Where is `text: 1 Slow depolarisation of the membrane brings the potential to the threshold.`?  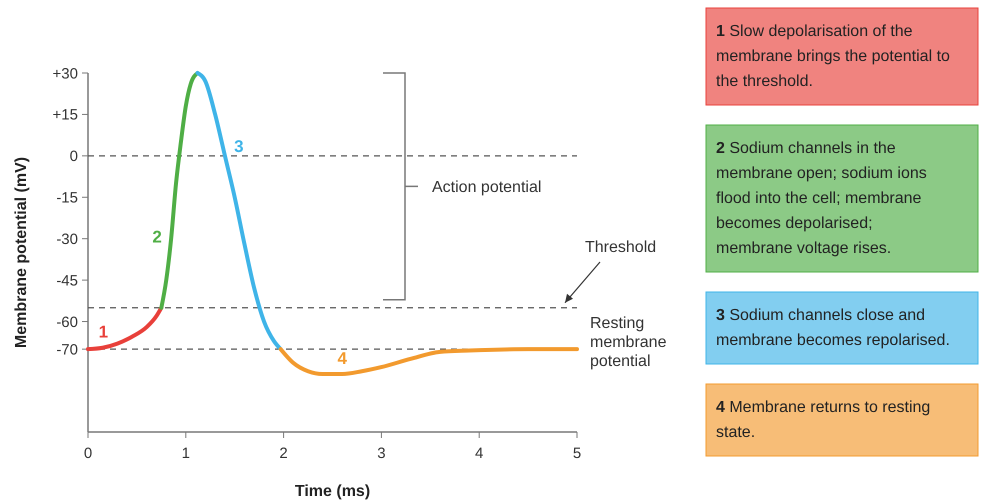 text: 1 Slow depolarisation of the membrane brings the potential to the threshold. is located at coordinates (833, 56).